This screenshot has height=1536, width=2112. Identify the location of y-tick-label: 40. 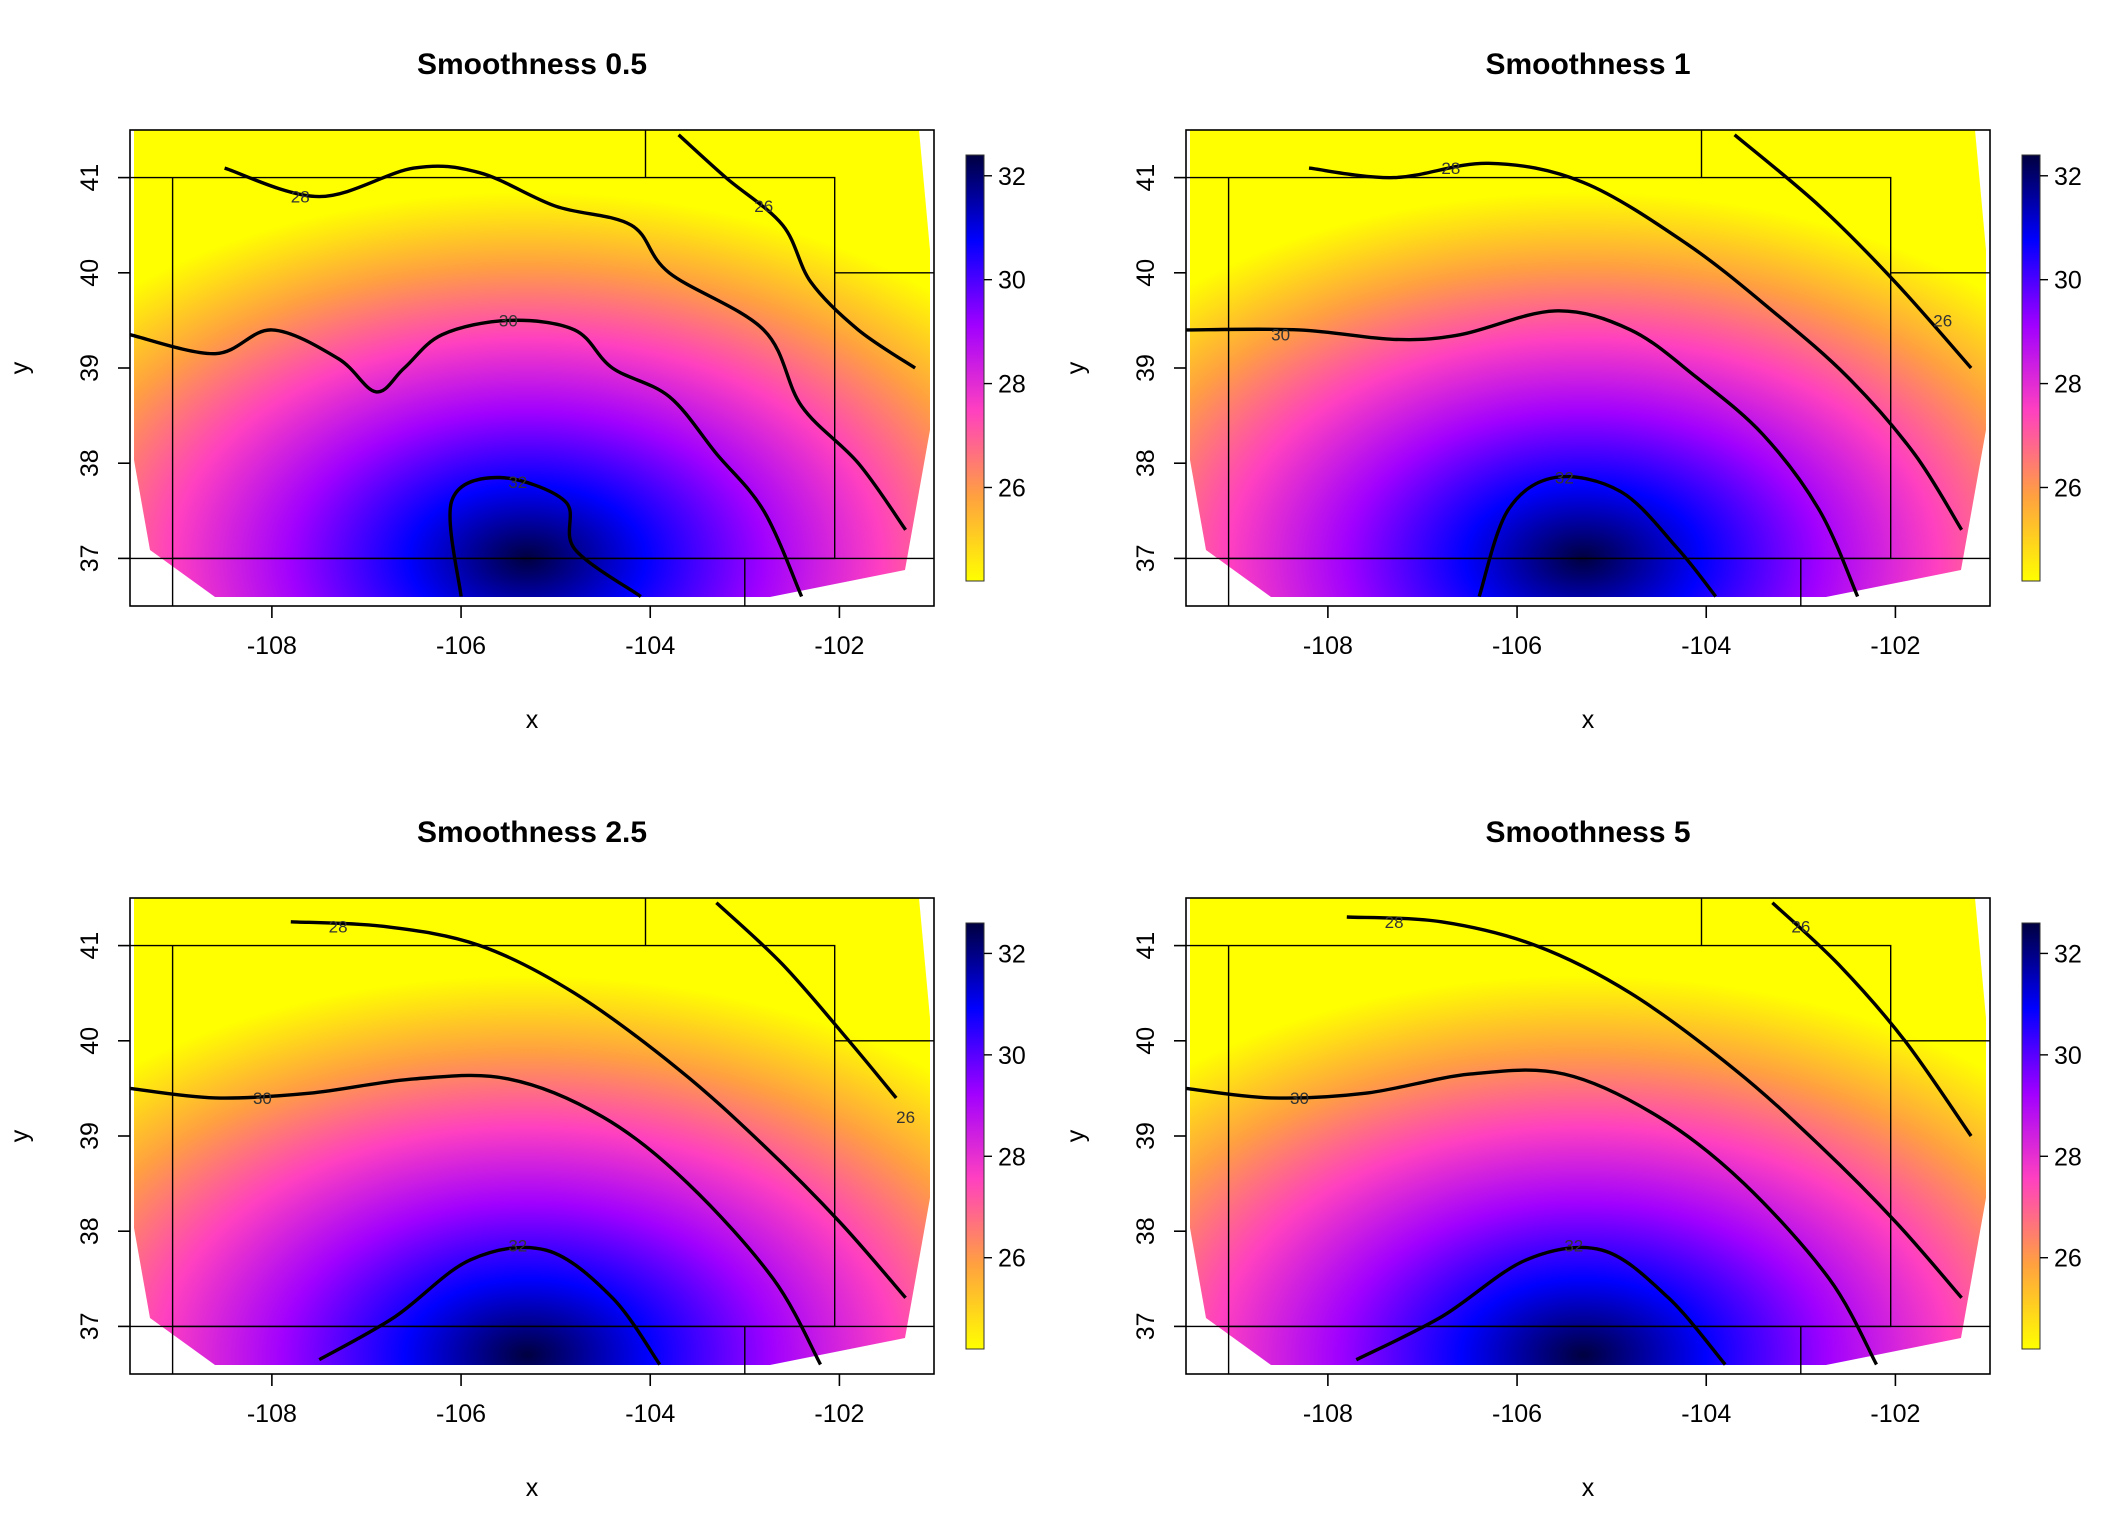
(1146, 273).